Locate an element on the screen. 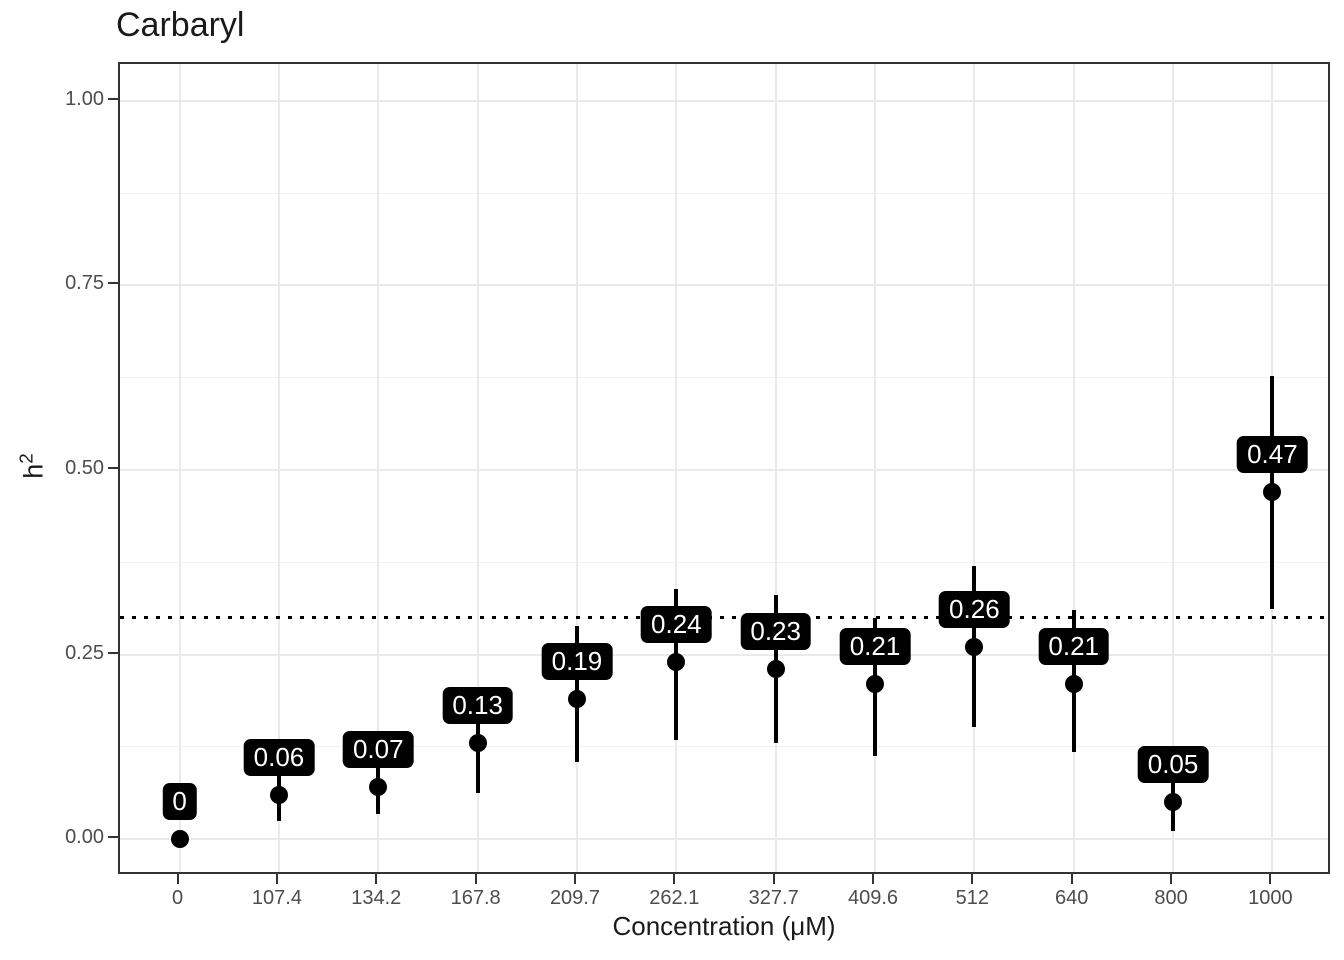 The height and width of the screenshot is (960, 1344). point-value-label: 0.07 is located at coordinates (378, 750).